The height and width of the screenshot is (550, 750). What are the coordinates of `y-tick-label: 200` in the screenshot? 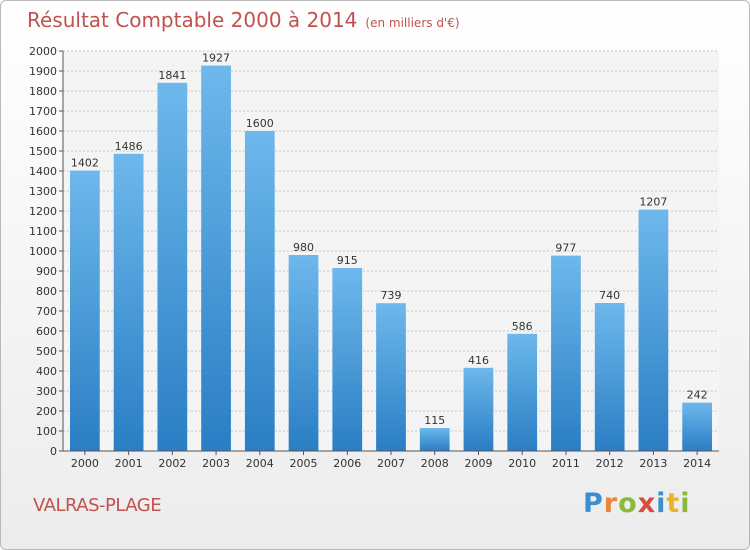 It's located at (46, 411).